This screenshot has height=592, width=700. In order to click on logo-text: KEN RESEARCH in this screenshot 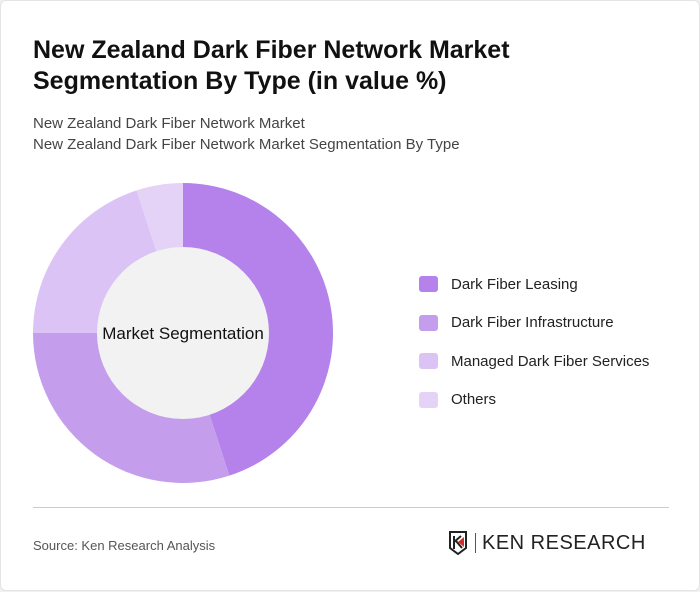, I will do `click(564, 542)`.